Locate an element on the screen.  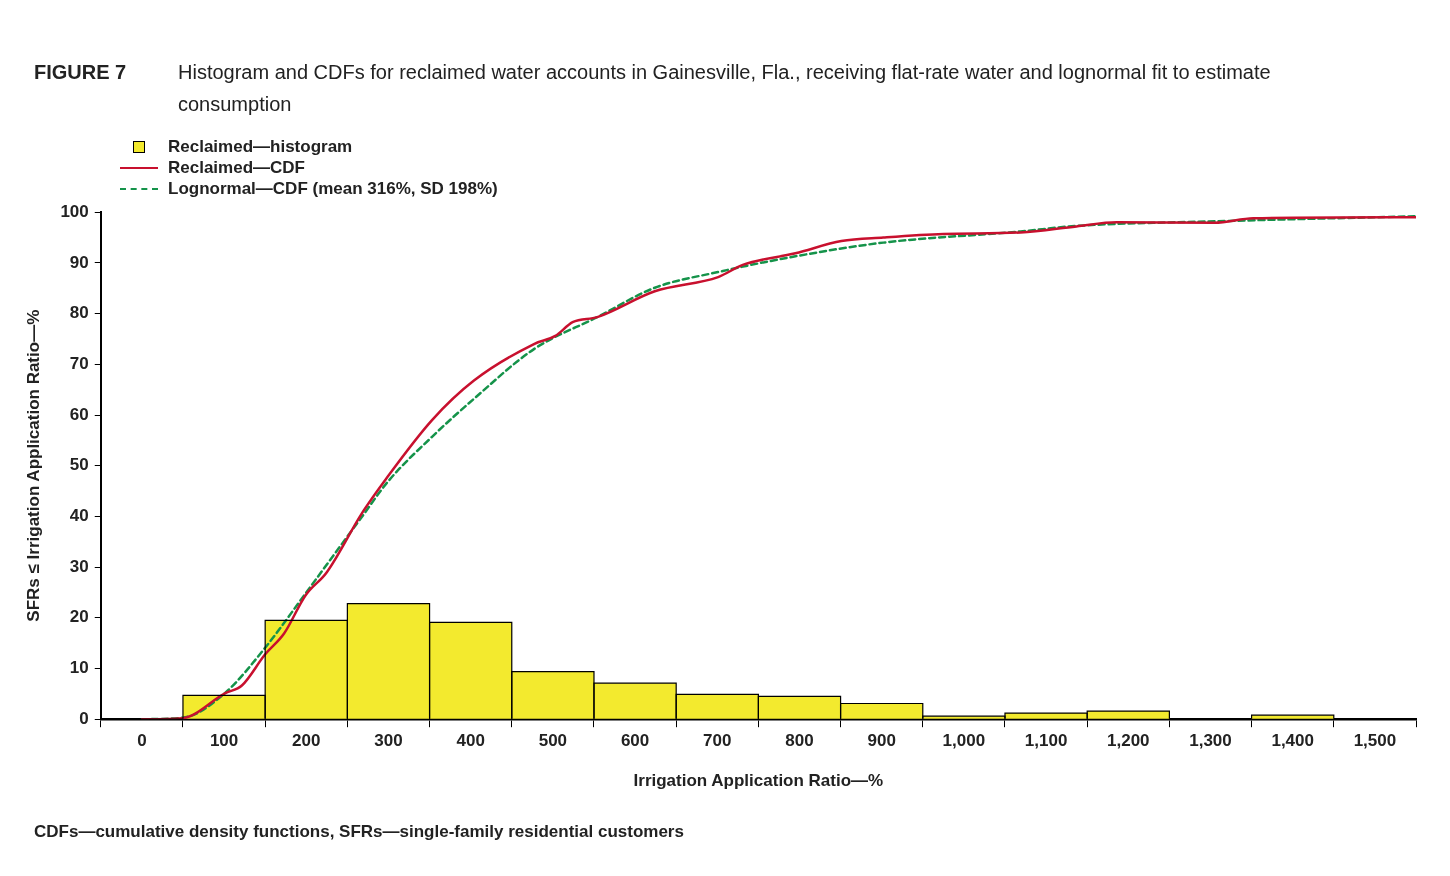
x-tick-label: 1,500 is located at coordinates (1375, 741).